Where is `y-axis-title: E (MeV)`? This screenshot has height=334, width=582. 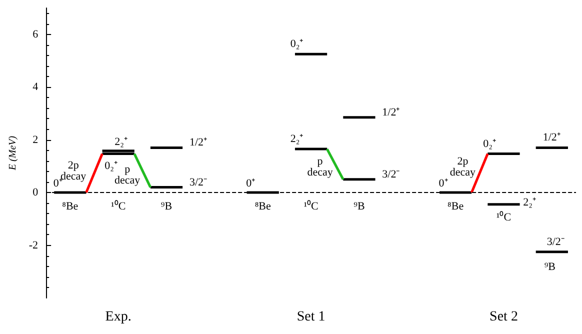
y-axis-title: E (MeV) is located at coordinates (13, 153).